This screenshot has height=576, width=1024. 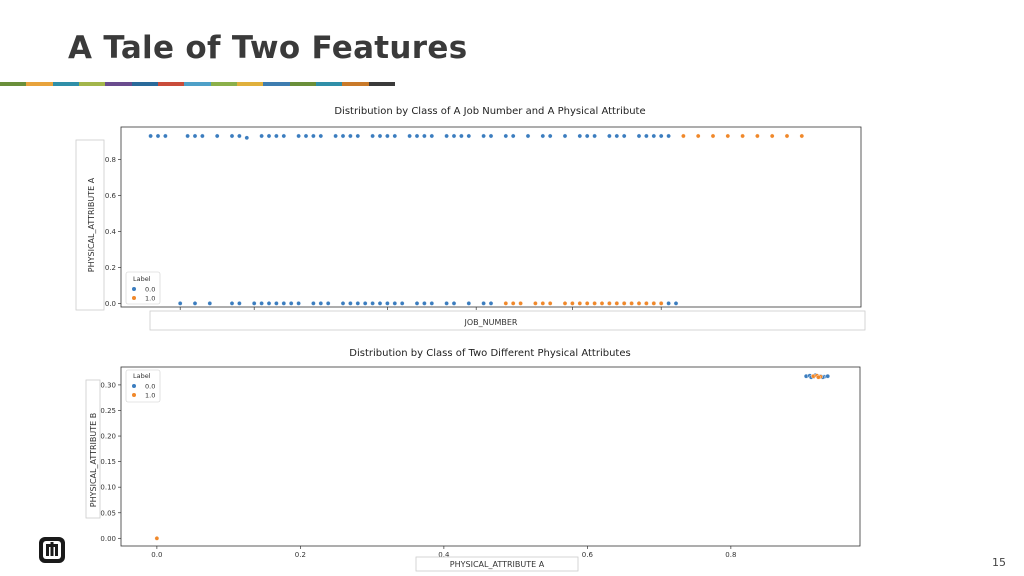 What do you see at coordinates (268, 48) in the screenshot?
I see `slide-title: A Tale of Two Features` at bounding box center [268, 48].